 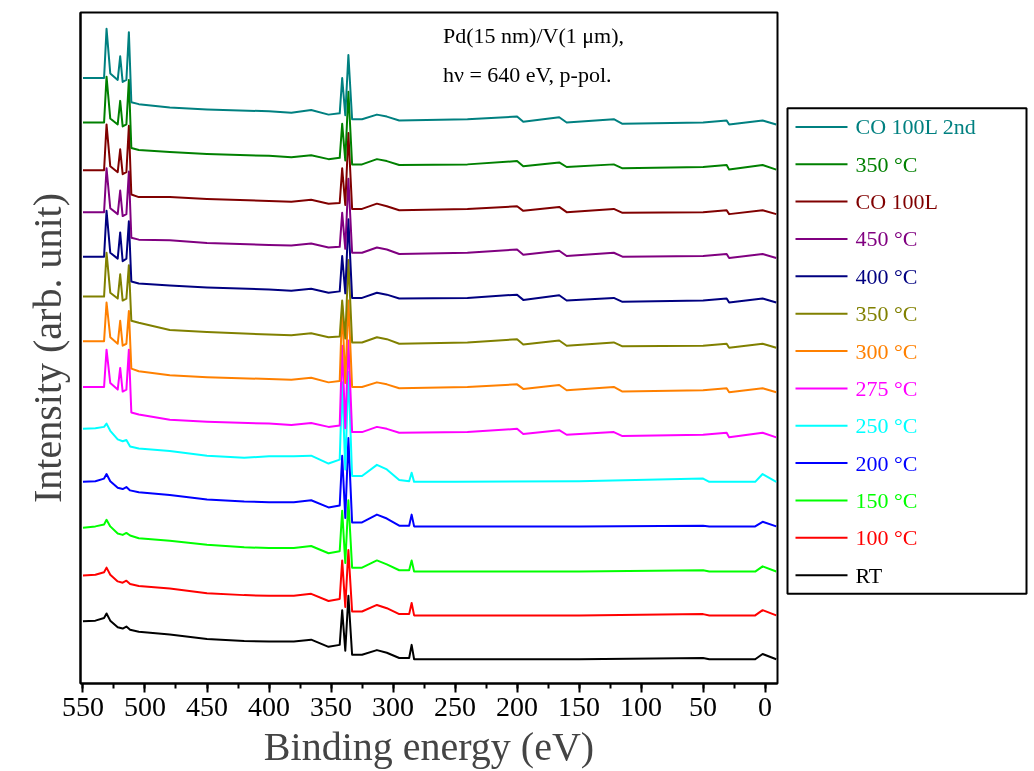 I want to click on legend-label: 400 °C, so click(x=886, y=276).